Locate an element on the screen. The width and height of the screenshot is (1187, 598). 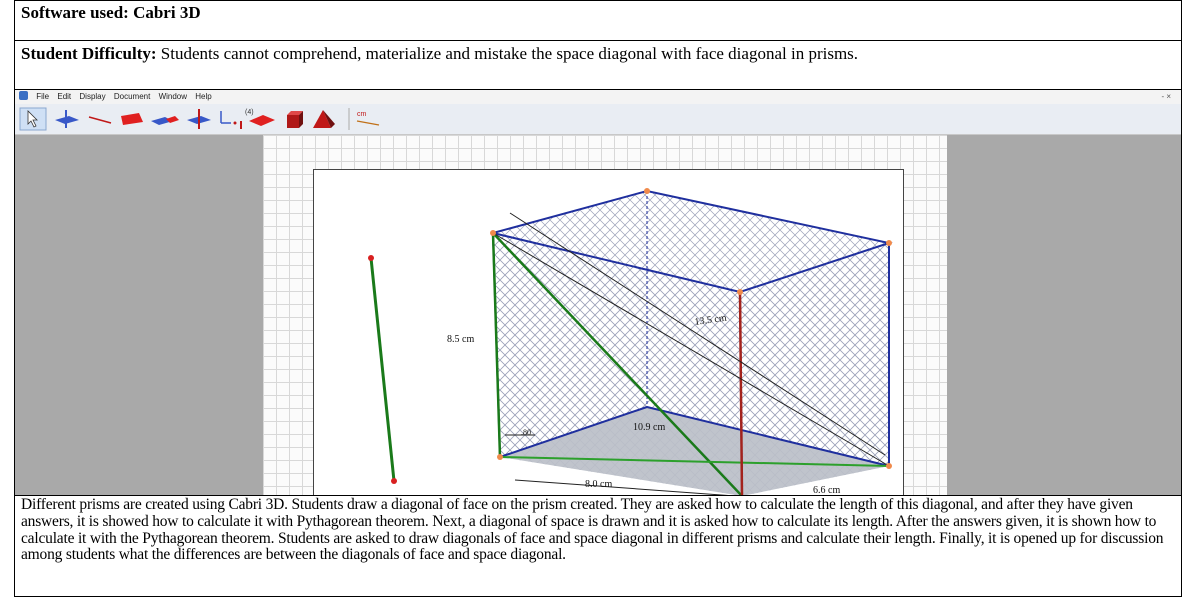
side-label-1: 8.0 cm is located at coordinates (598, 484).